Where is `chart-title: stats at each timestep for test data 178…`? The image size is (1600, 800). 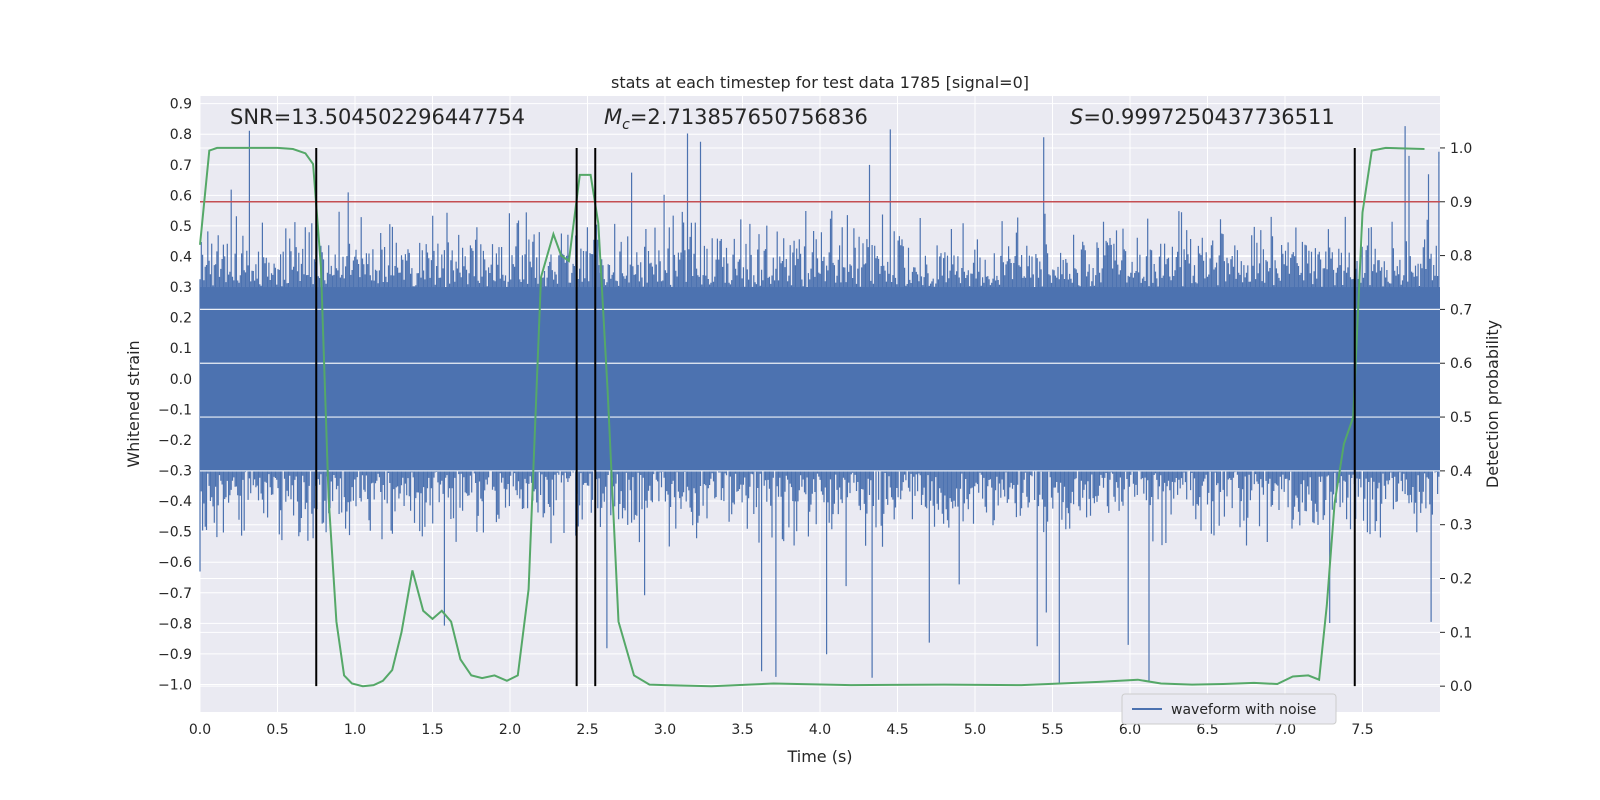
chart-title: stats at each timestep for test data 178… is located at coordinates (820, 82).